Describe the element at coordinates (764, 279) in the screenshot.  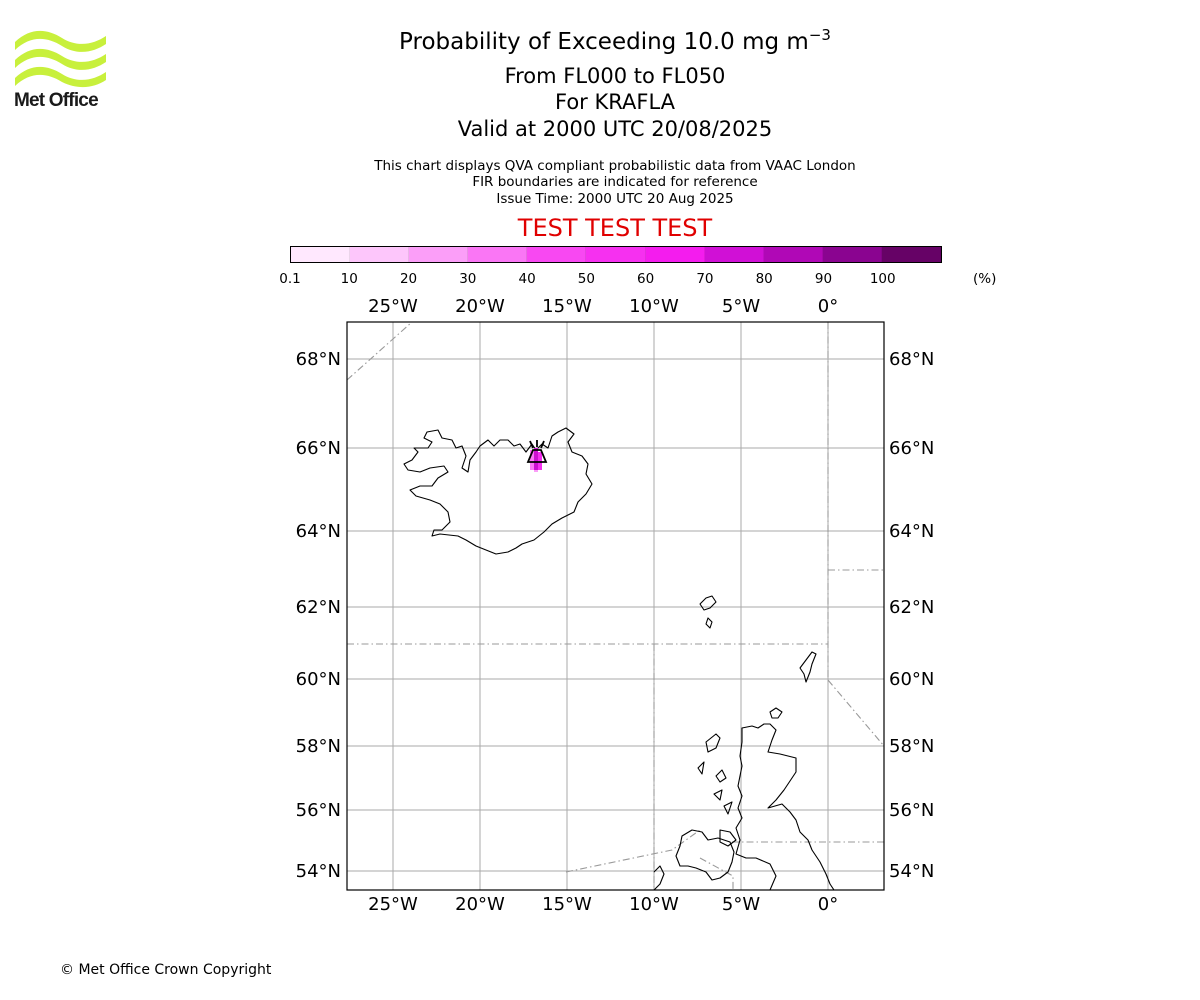
I see `colorbar-tick-label: 80` at that location.